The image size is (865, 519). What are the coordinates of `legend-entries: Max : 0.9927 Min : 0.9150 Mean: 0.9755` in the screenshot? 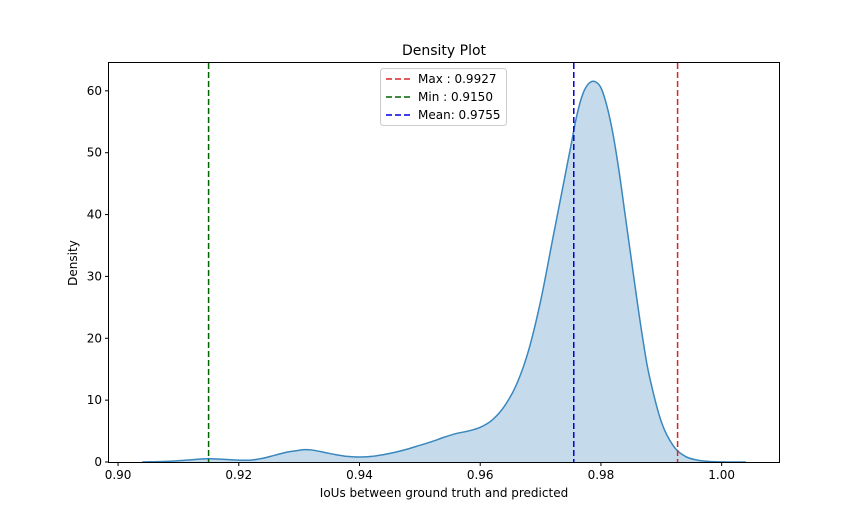 It's located at (443, 97).